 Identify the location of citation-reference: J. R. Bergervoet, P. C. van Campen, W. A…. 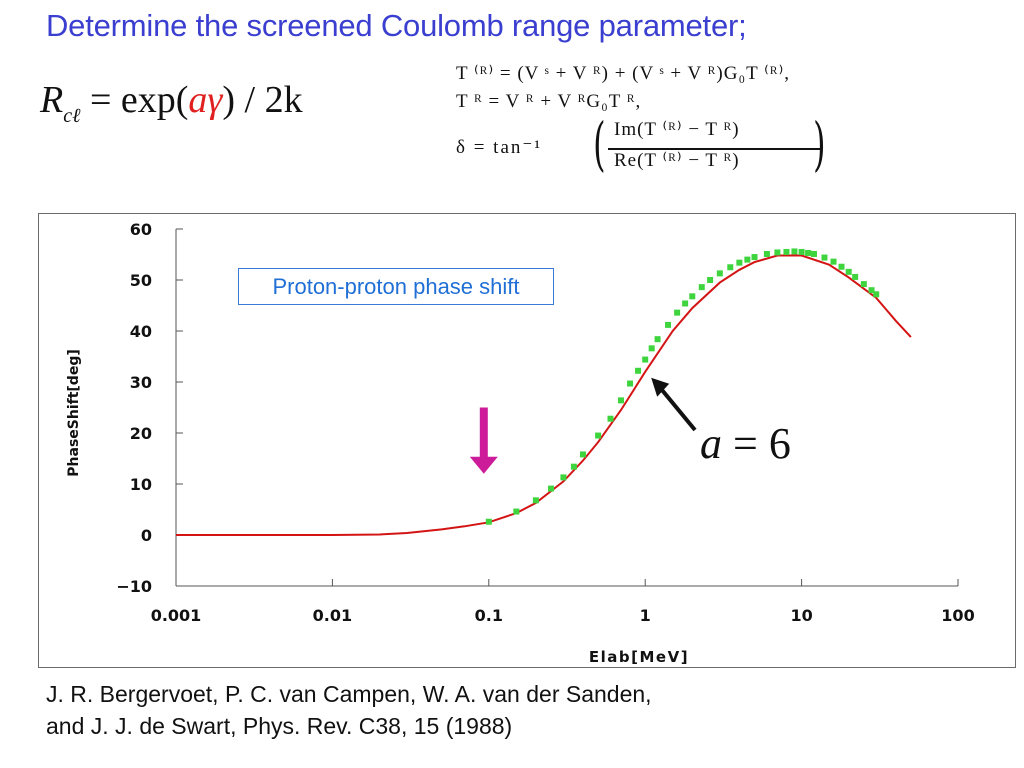
(349, 710).